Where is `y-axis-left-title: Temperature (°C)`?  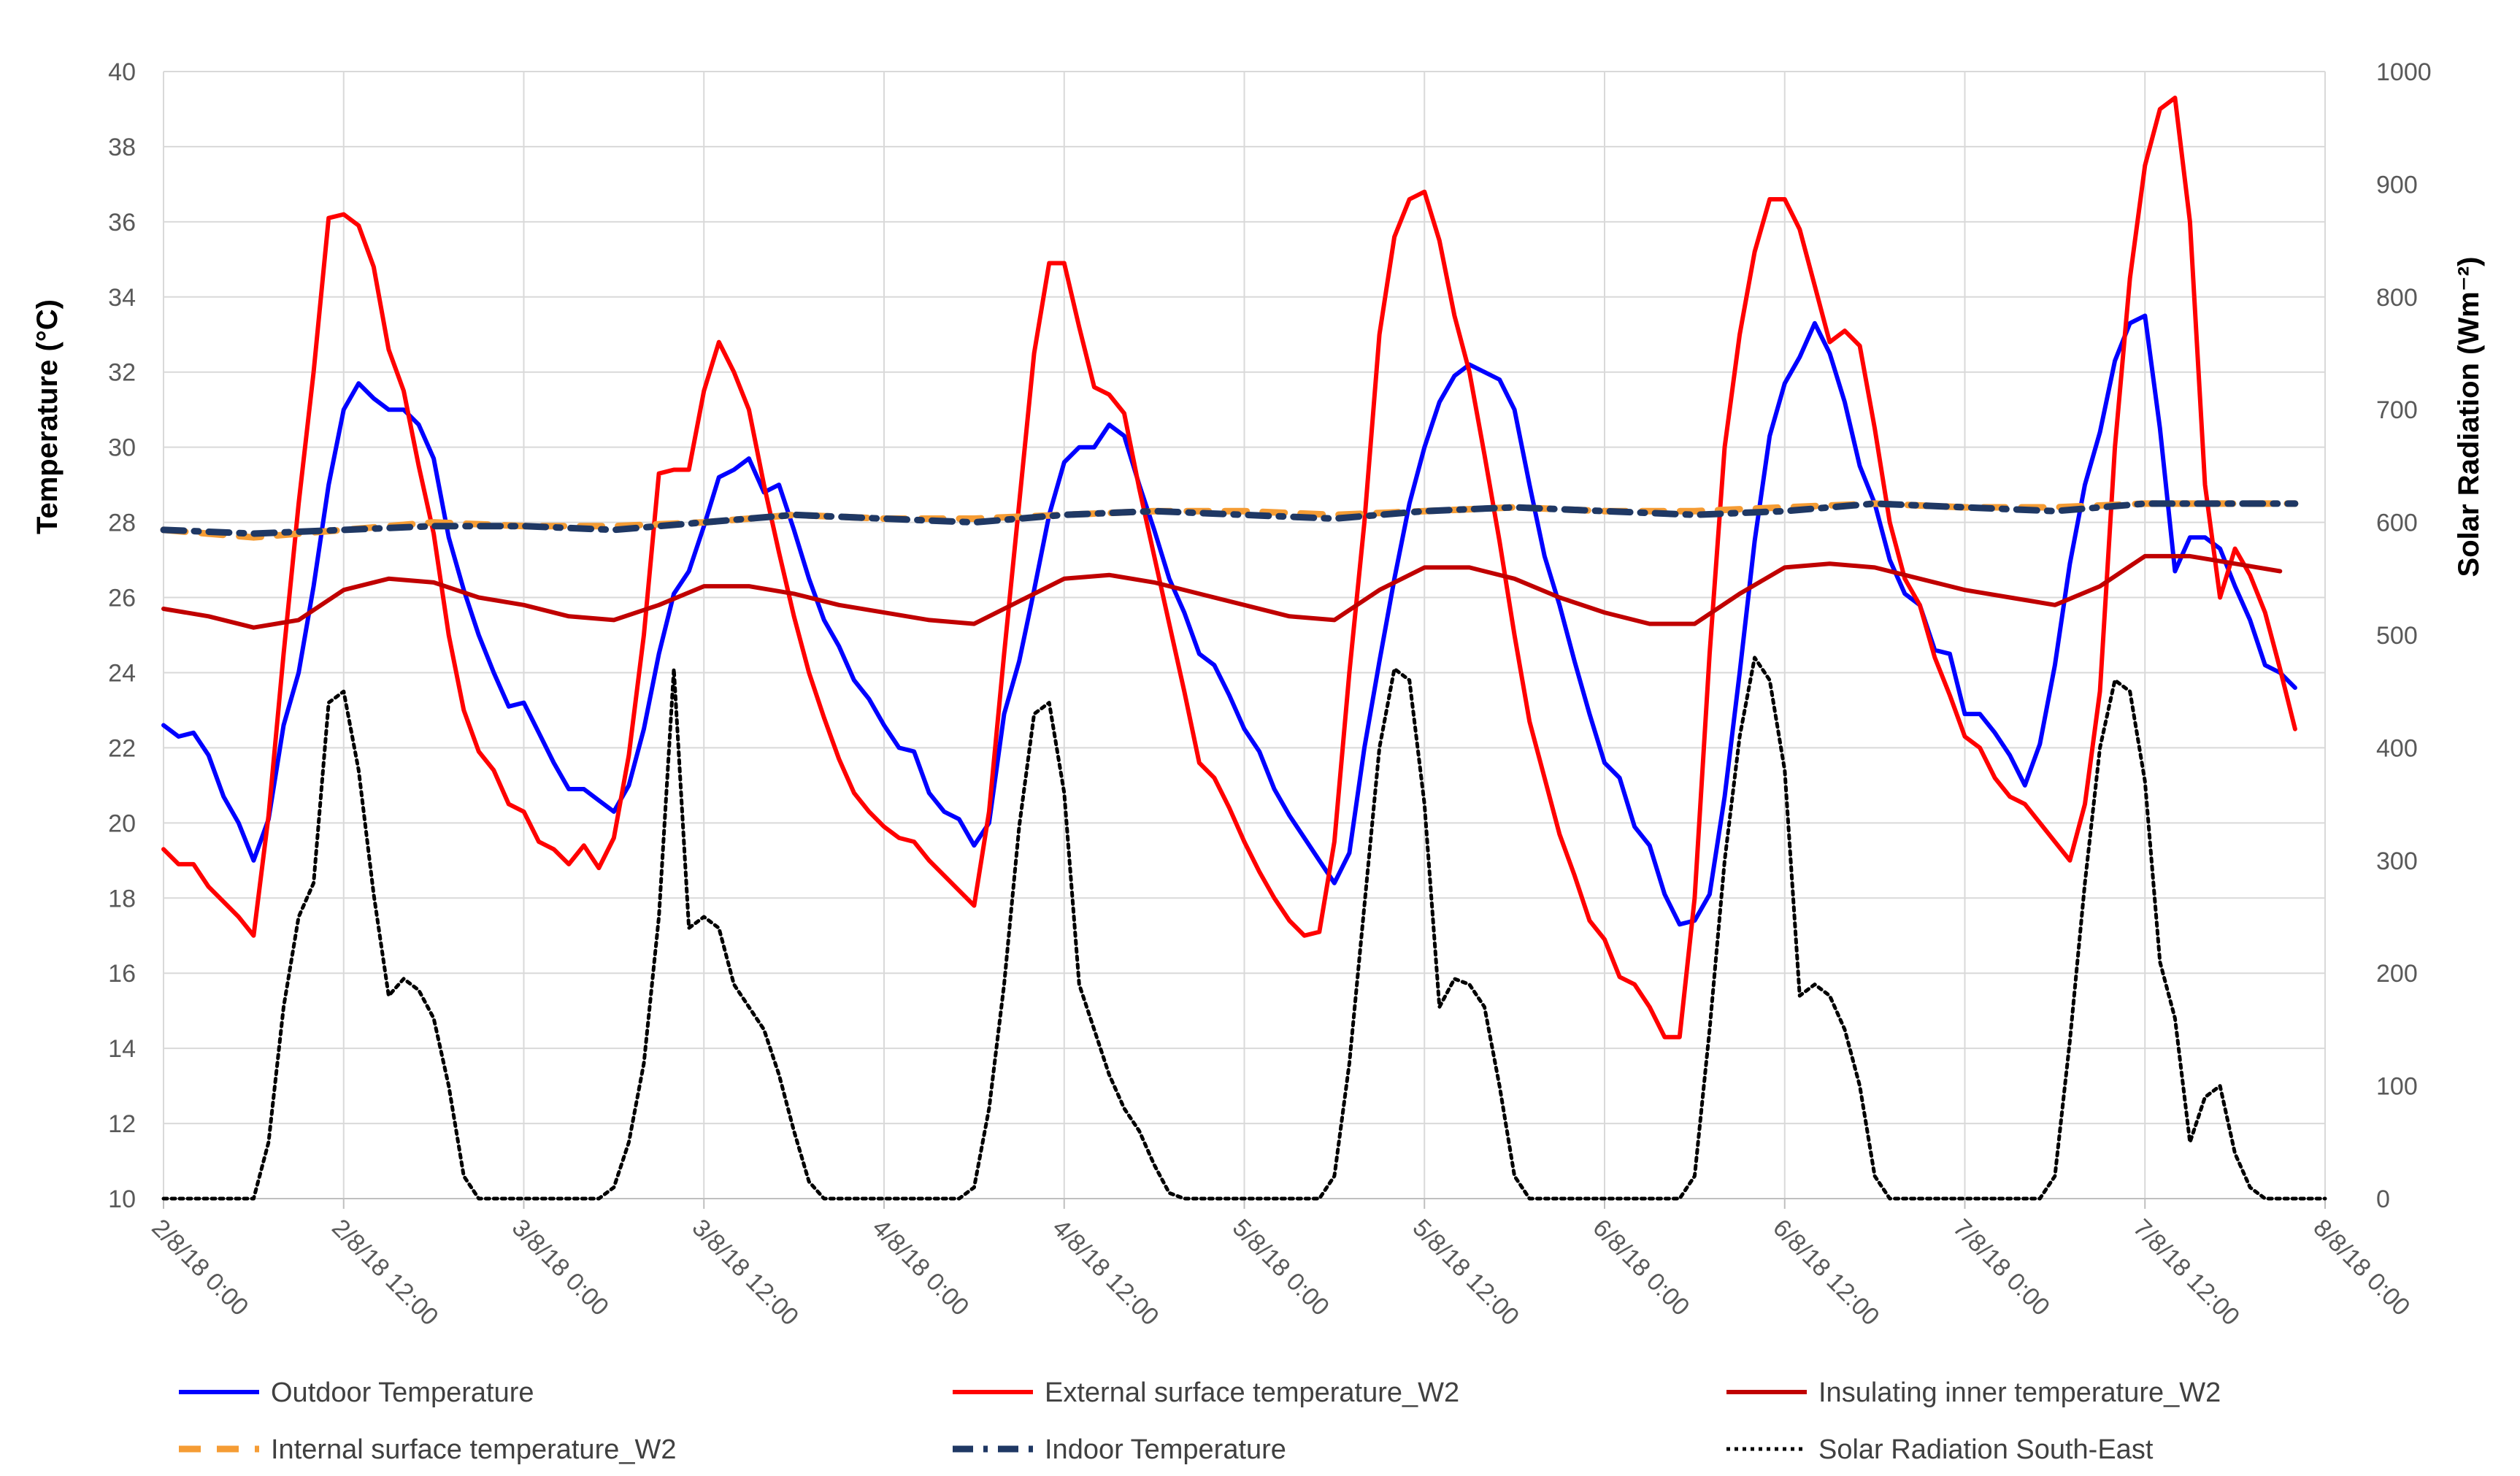 y-axis-left-title: Temperature (°C) is located at coordinates (47, 416).